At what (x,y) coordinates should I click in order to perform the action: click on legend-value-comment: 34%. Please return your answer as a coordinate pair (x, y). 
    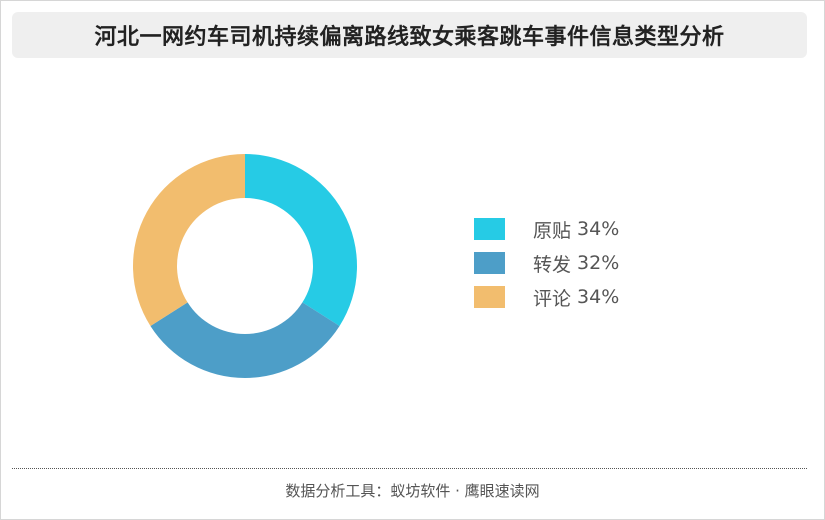
    Looking at the image, I should click on (598, 297).